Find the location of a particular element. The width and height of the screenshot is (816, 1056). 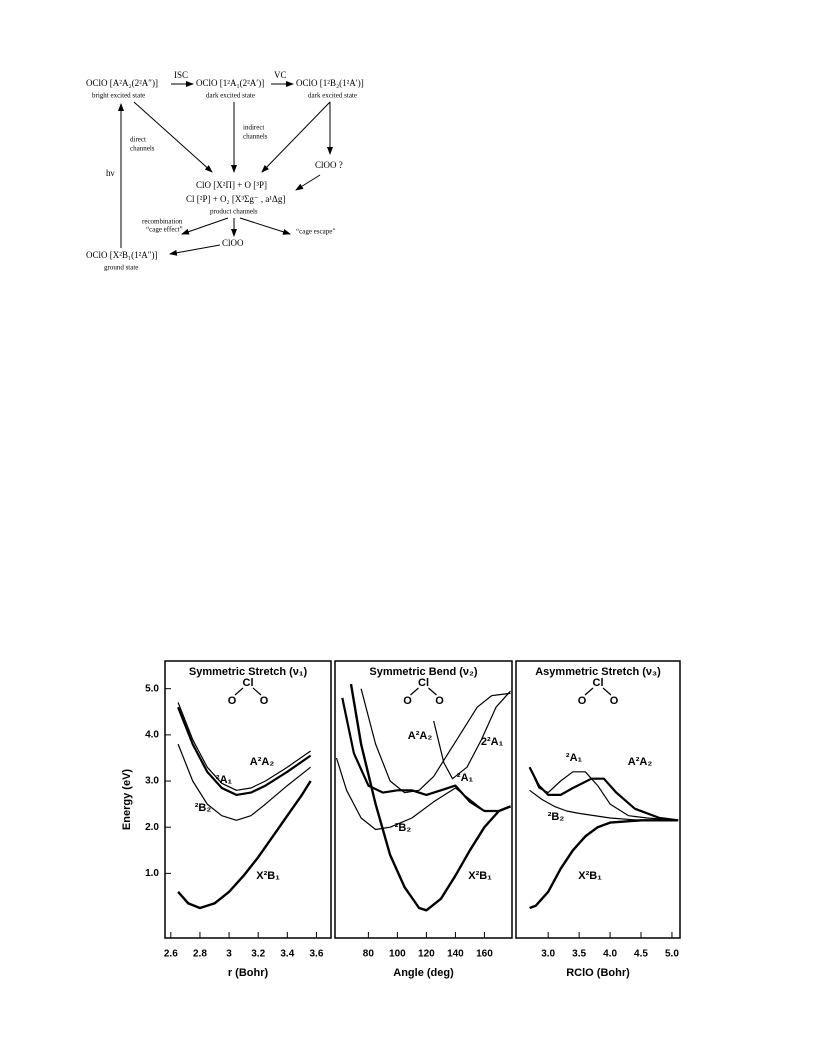

curve-label: 2²A₁ is located at coordinates (492, 742).